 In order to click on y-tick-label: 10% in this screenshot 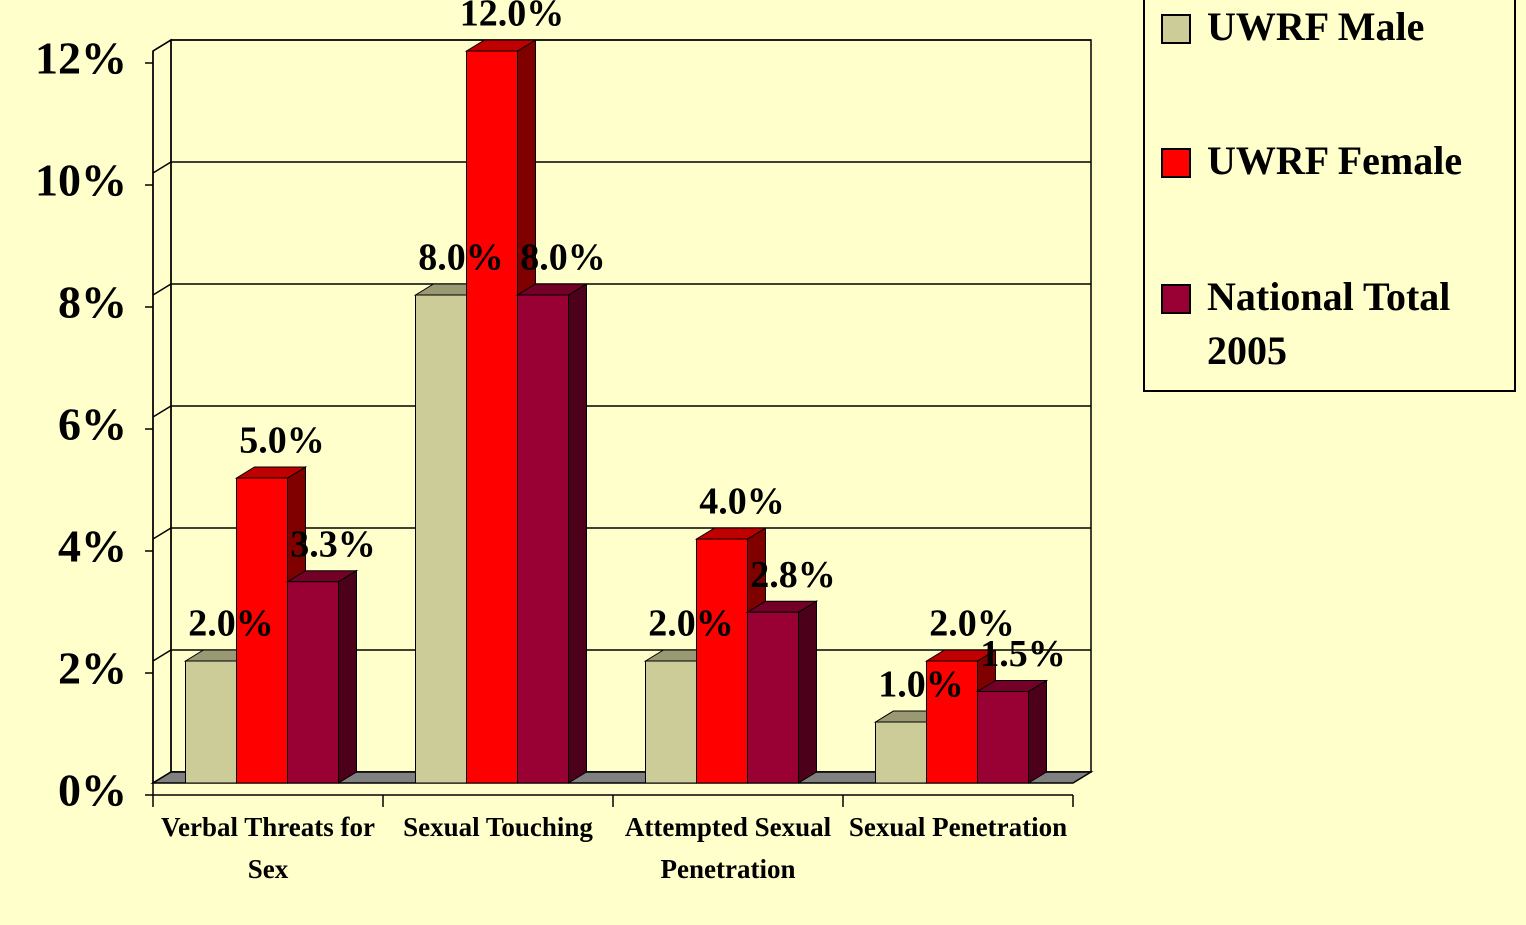, I will do `click(81, 180)`.